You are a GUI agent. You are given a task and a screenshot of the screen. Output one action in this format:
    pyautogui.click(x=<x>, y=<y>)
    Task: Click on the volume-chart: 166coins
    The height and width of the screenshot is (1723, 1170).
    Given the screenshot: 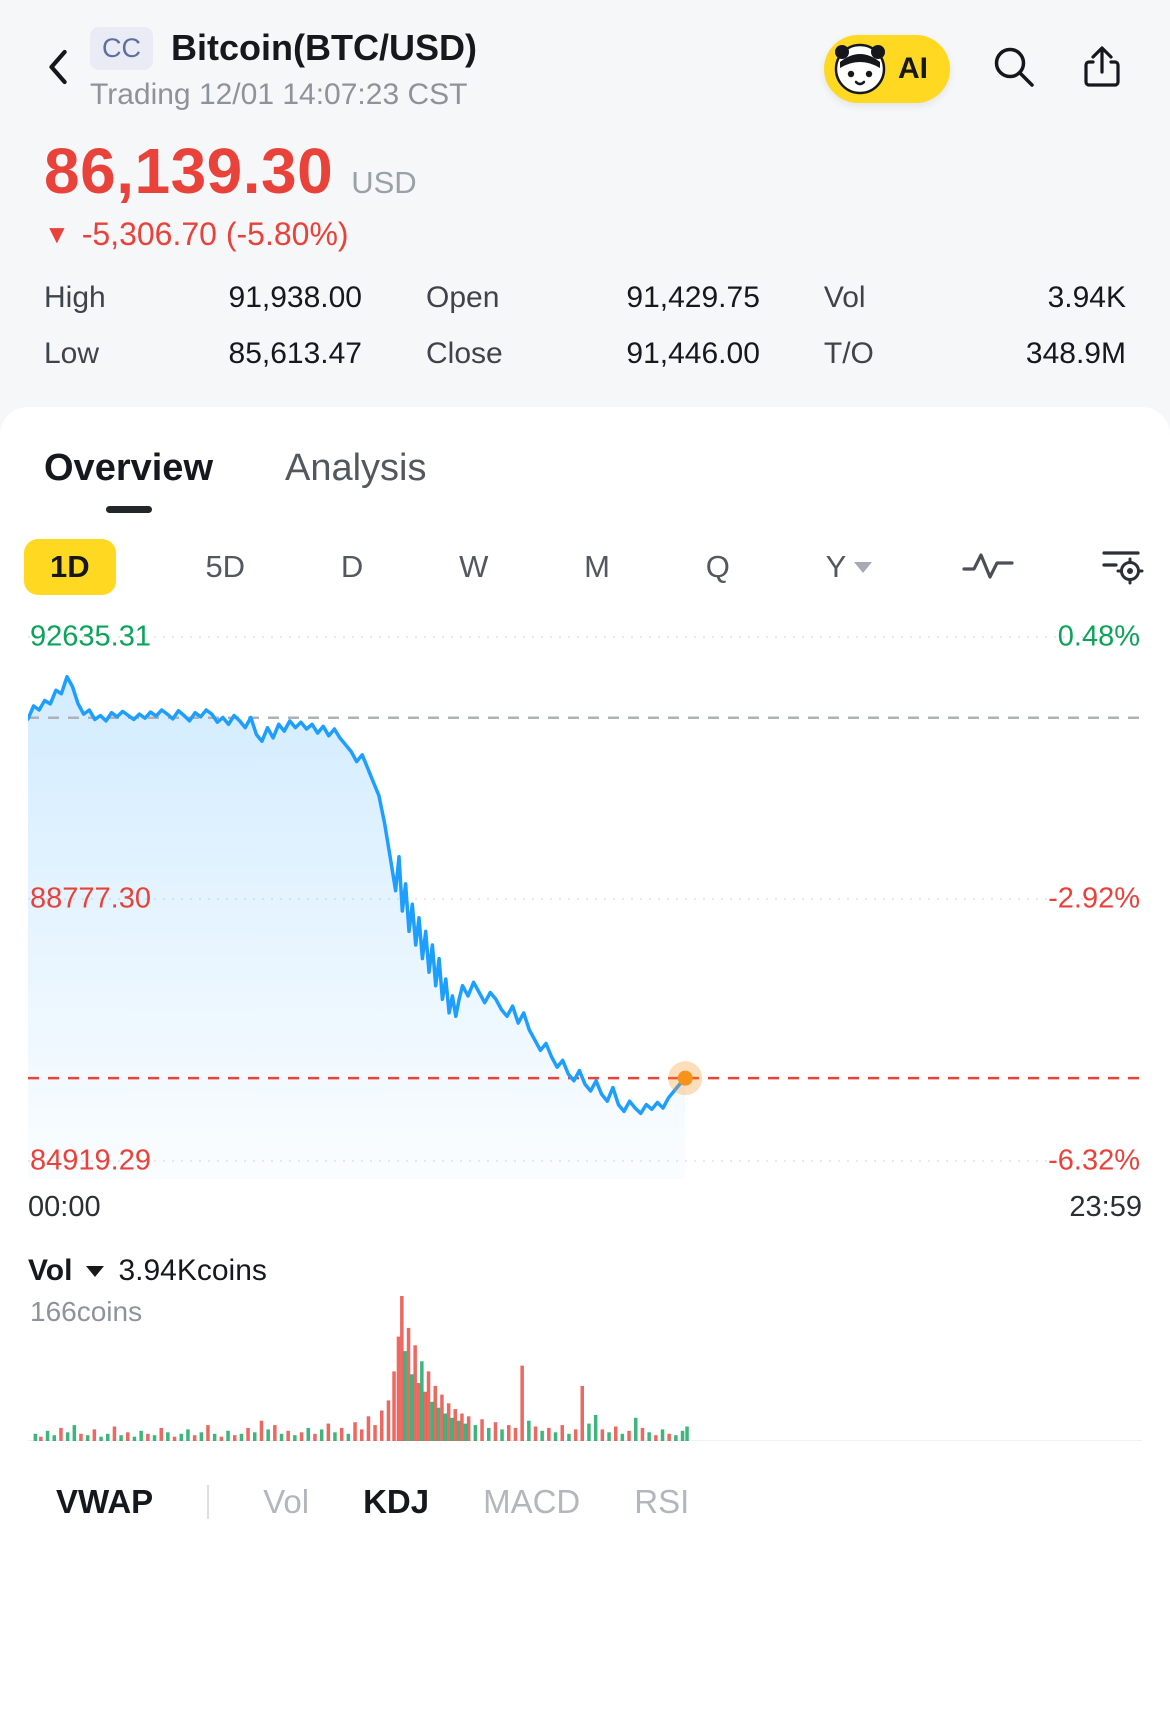 What is the action you would take?
    pyautogui.click(x=585, y=1368)
    